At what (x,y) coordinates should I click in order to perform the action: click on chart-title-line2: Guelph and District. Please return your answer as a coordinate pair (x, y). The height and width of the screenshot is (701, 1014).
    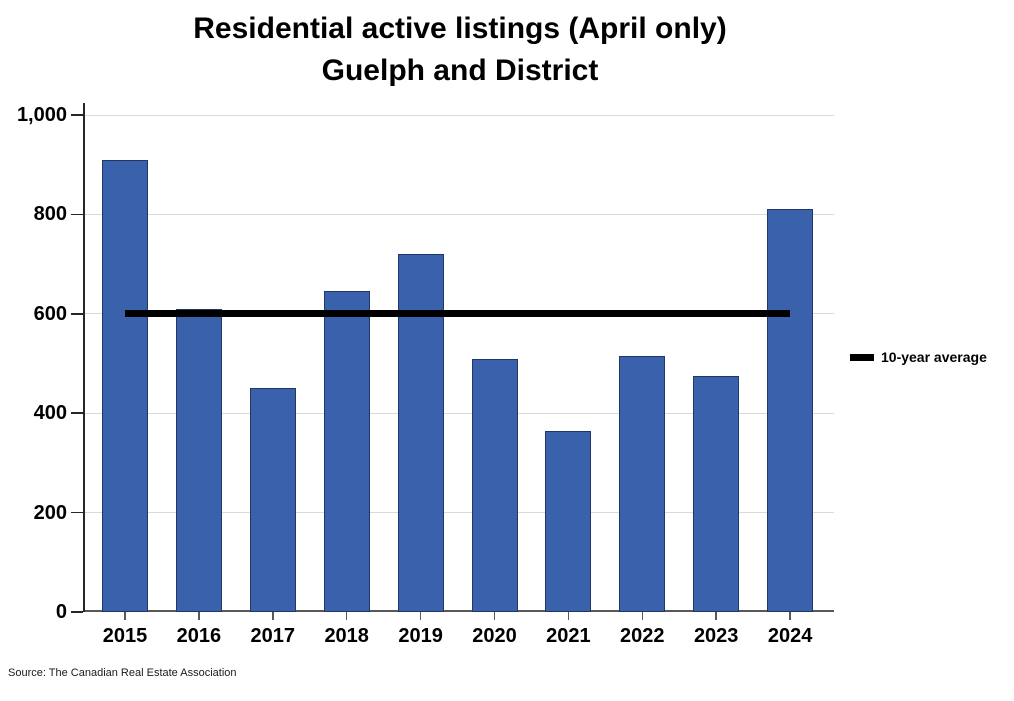
    Looking at the image, I should click on (460, 70).